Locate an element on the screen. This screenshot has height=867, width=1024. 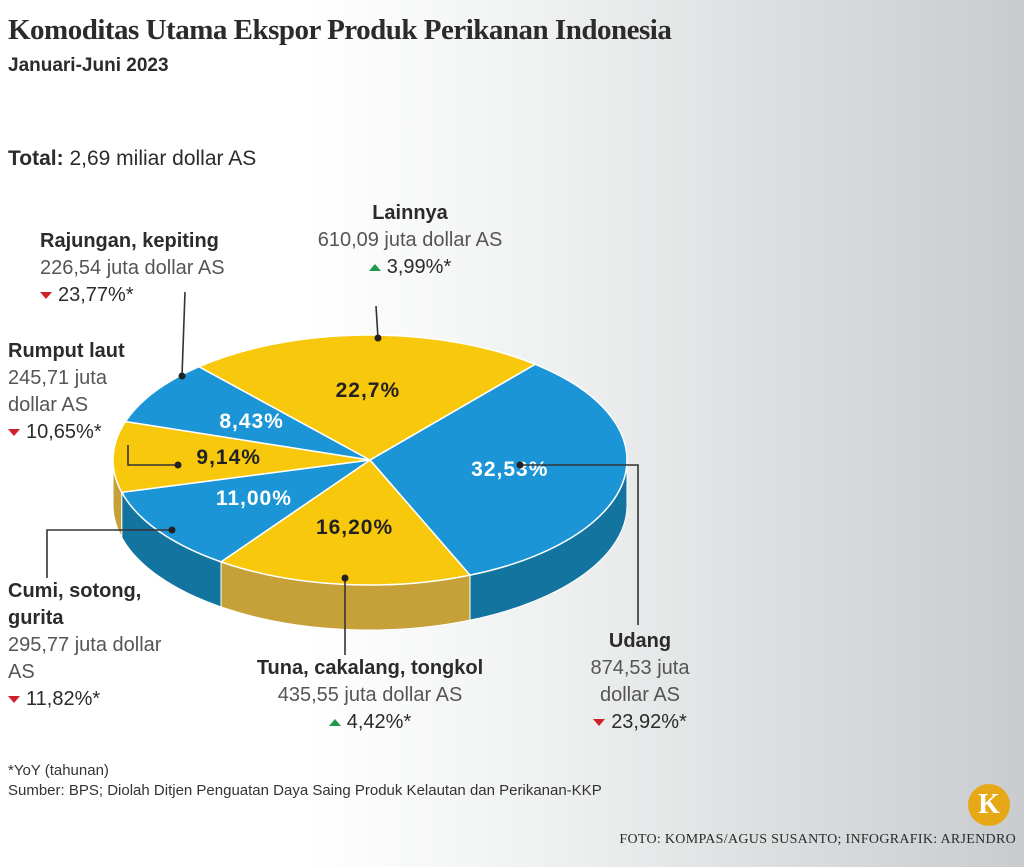
category-label: Rumput laut 245,71 juta dollar AS 10,65%* is located at coordinates (73, 392).